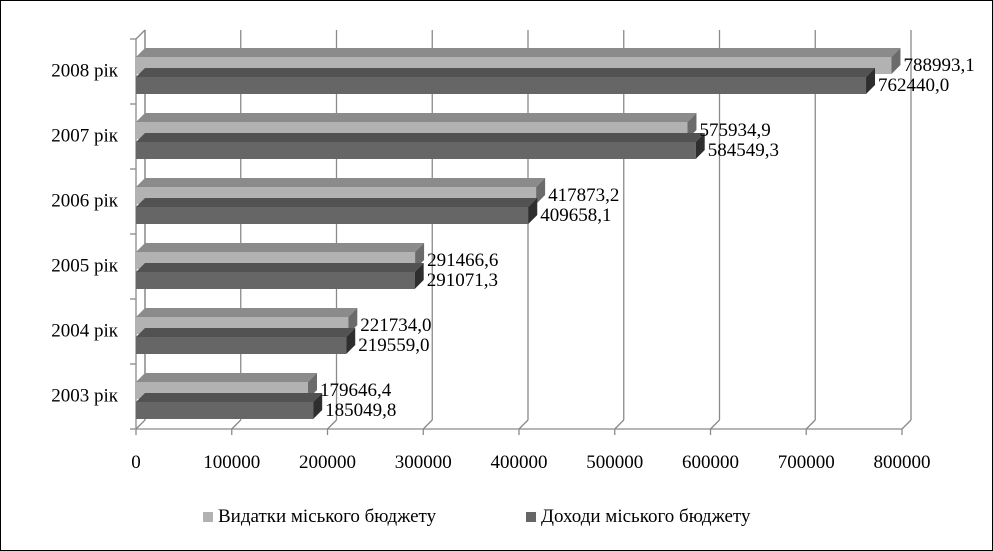  I want to click on x-tick-label: 100000, so click(231, 462).